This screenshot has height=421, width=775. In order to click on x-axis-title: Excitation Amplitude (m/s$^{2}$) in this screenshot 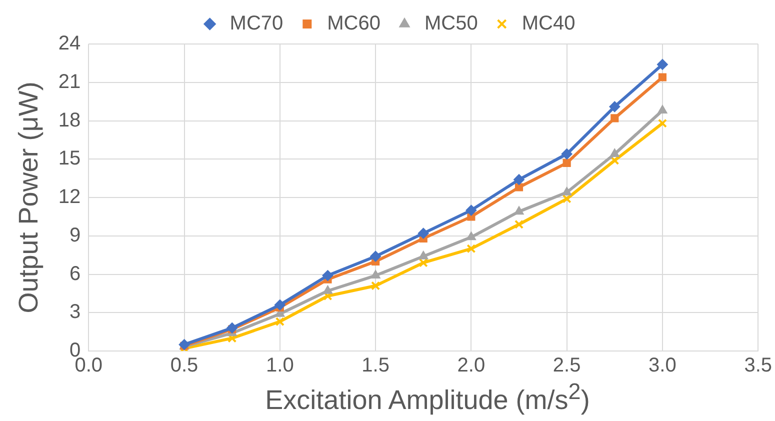, I will do `click(427, 397)`.